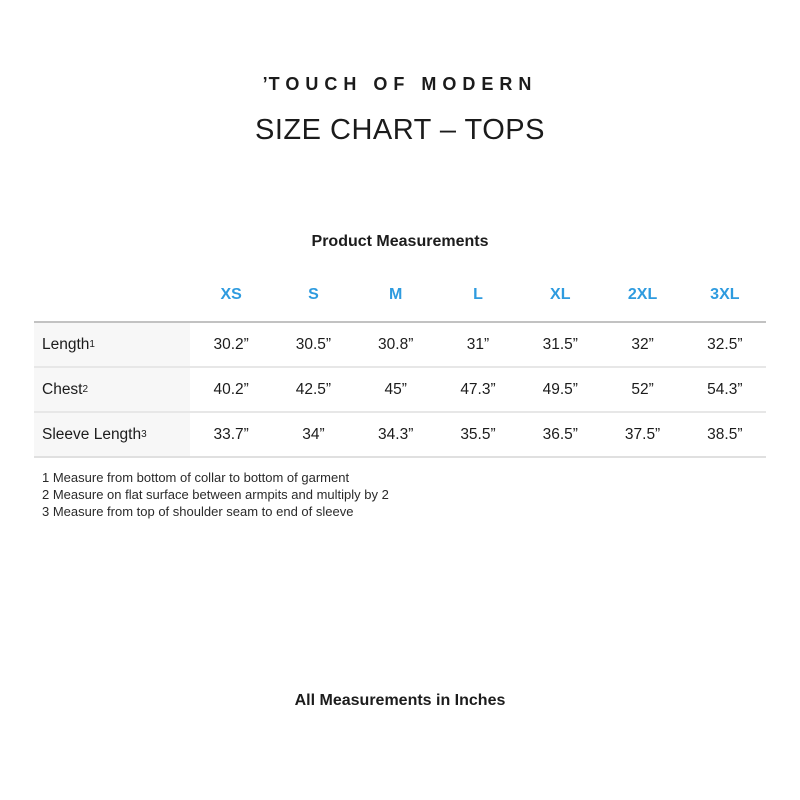 The height and width of the screenshot is (800, 800). I want to click on table-cell: 32”, so click(642, 344).